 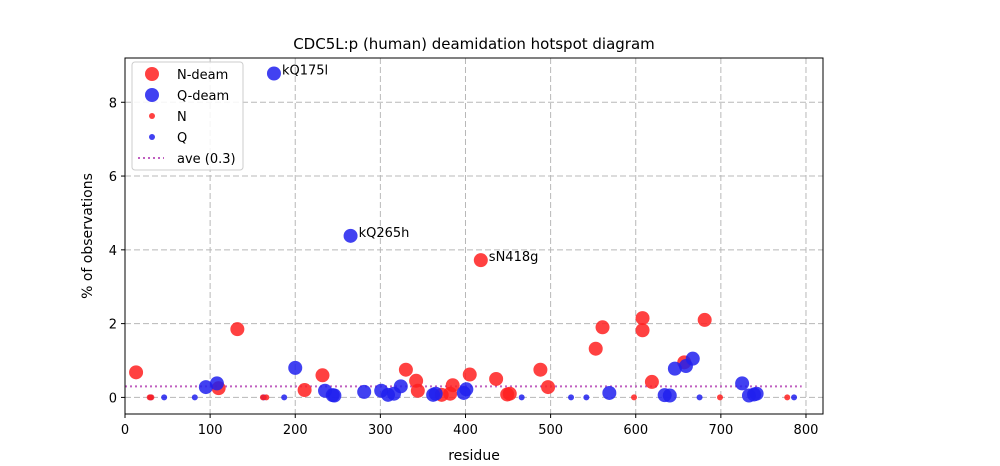 What do you see at coordinates (635, 430) in the screenshot?
I see `x-tick-label: 600` at bounding box center [635, 430].